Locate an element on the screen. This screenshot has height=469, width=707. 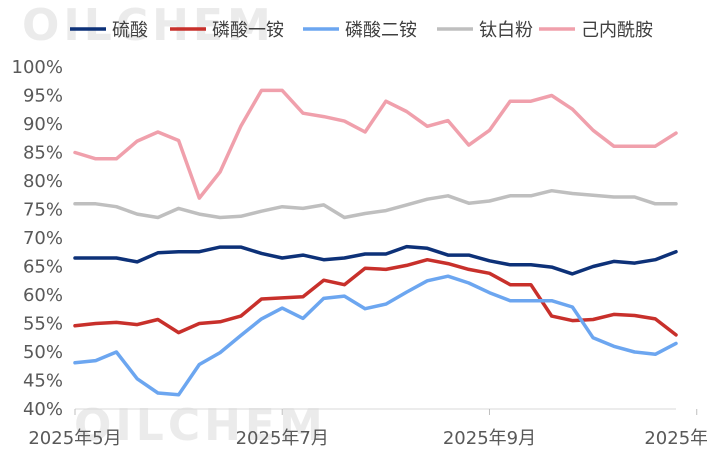
x-tick-label: 2025年7月 is located at coordinates (282, 438).